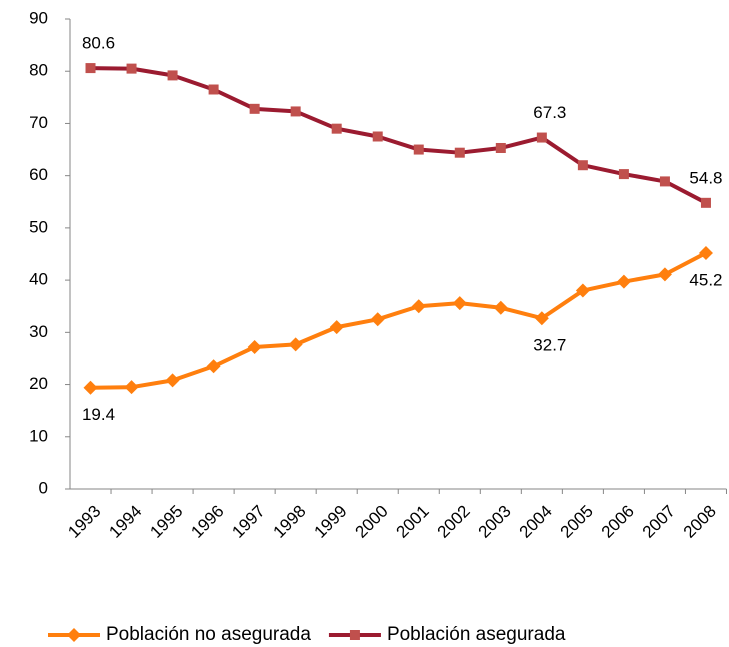 The height and width of the screenshot is (647, 729). I want to click on legend-label: Población no asegurada, so click(208, 634).